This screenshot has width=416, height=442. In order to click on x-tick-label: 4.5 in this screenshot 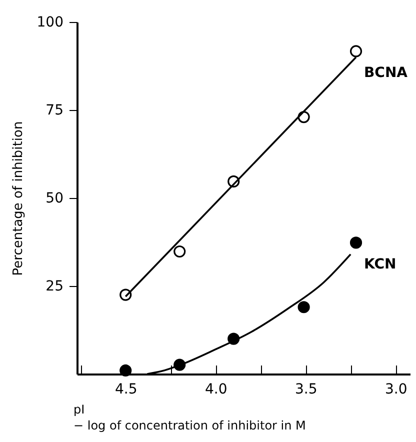, I will do `click(126, 390)`.